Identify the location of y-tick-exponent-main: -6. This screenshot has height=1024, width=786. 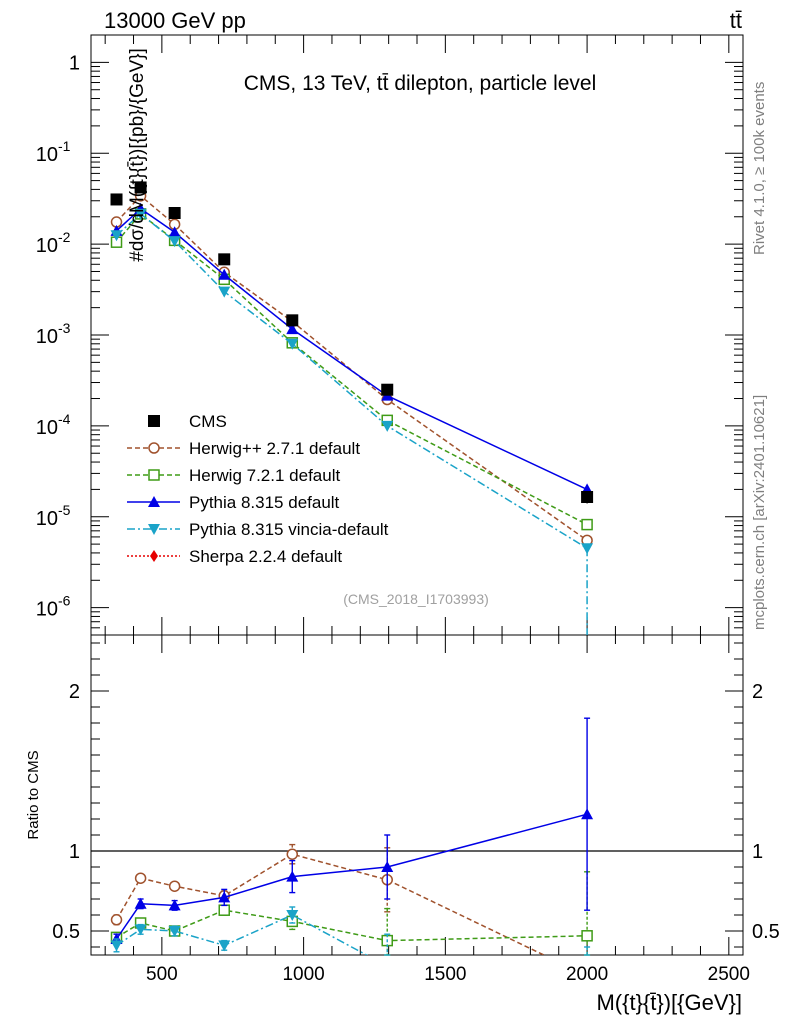
(64, 601).